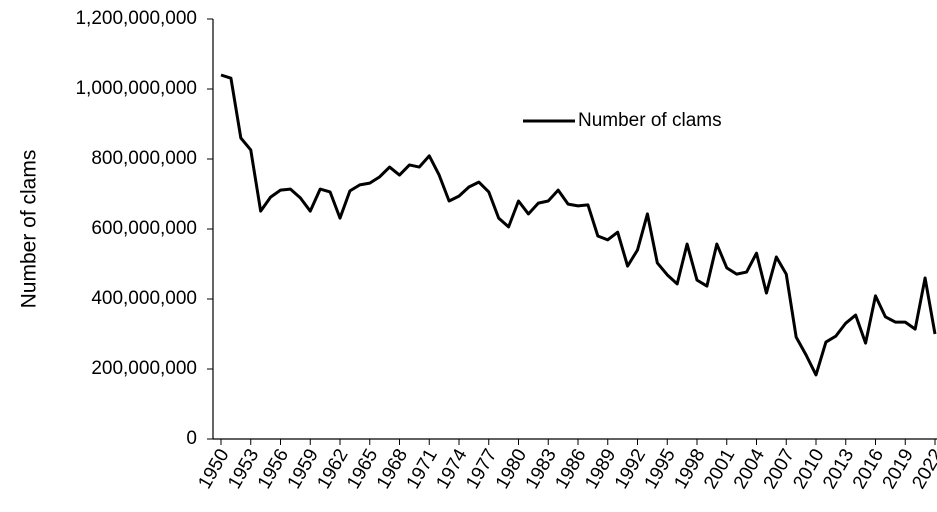 Image resolution: width=937 pixels, height=512 pixels. What do you see at coordinates (660, 469) in the screenshot?
I see `x-tick-label: 1995` at bounding box center [660, 469].